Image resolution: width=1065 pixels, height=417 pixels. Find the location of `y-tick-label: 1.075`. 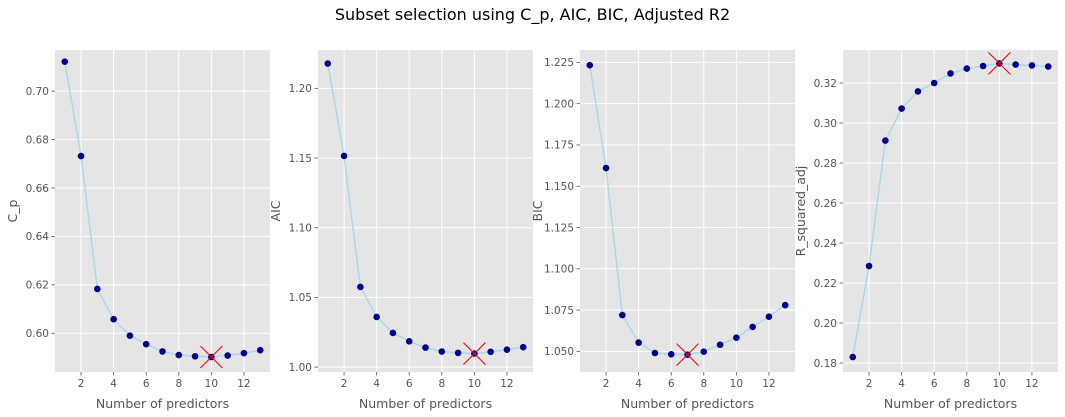

y-tick-label: 1.075 is located at coordinates (559, 311).